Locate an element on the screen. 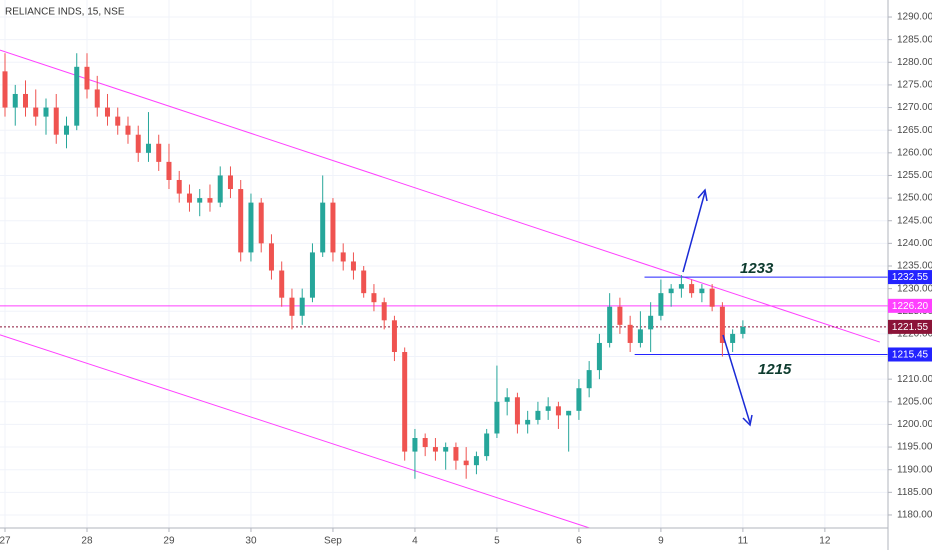  y-tick-label: 1190.00 is located at coordinates (914, 469).